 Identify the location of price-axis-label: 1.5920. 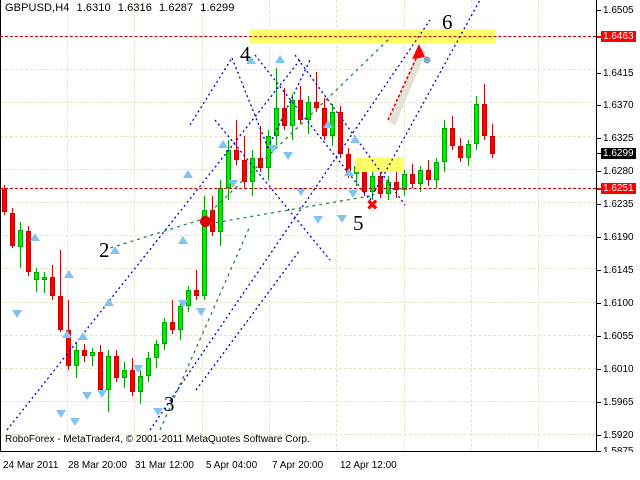
(618, 435).